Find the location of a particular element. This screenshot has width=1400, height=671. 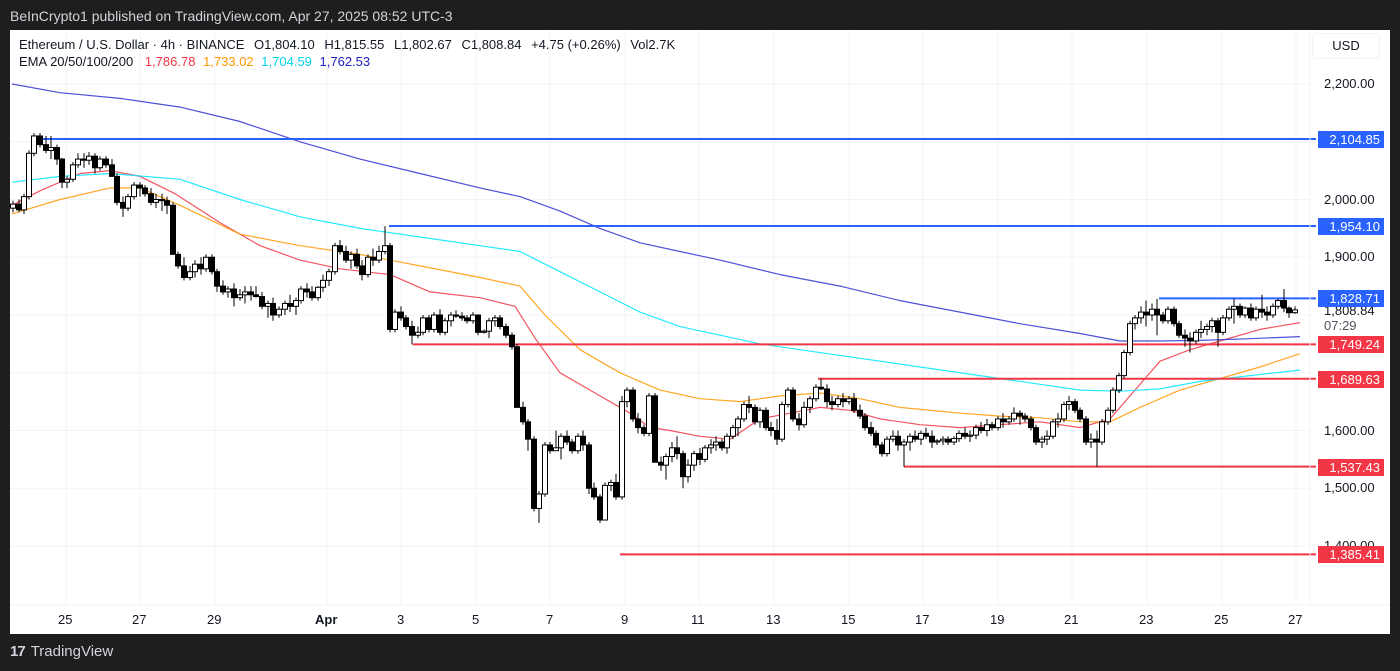

resistance-price-tag: 2,104.85 is located at coordinates (1351, 139).